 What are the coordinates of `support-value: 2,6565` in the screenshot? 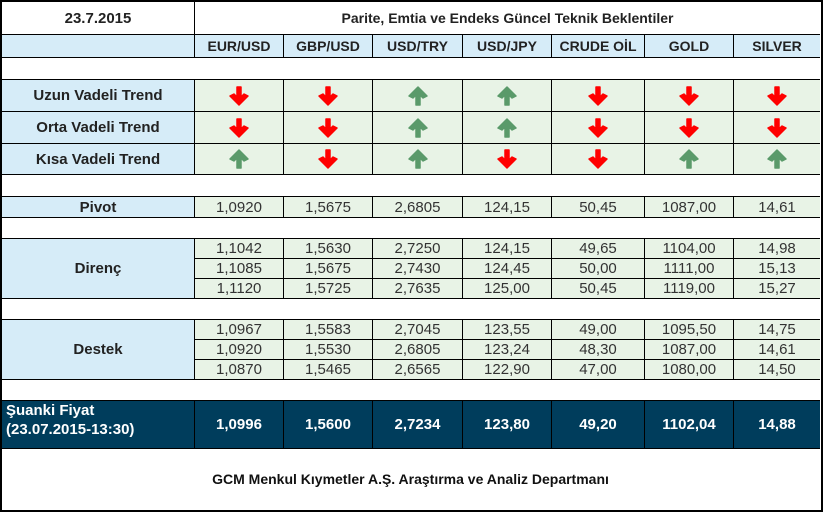 It's located at (417, 369).